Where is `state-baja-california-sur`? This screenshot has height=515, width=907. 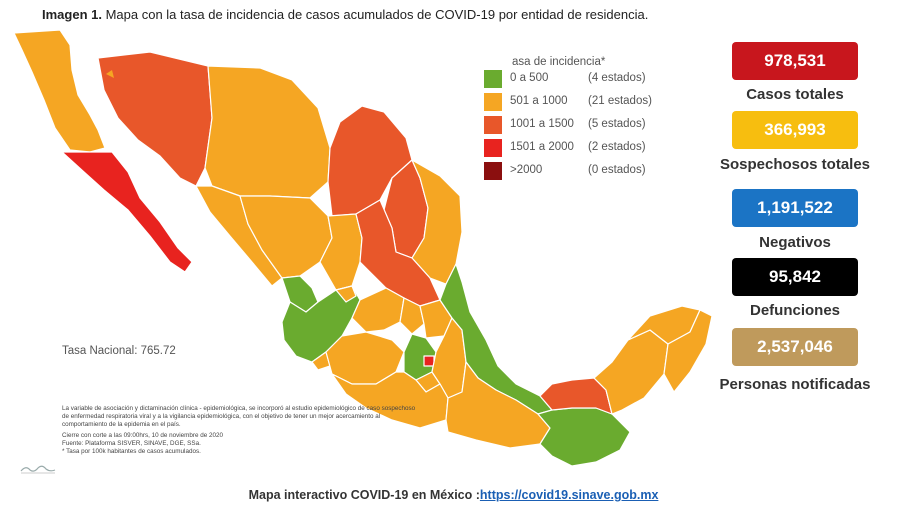 state-baja-california-sur is located at coordinates (127, 212).